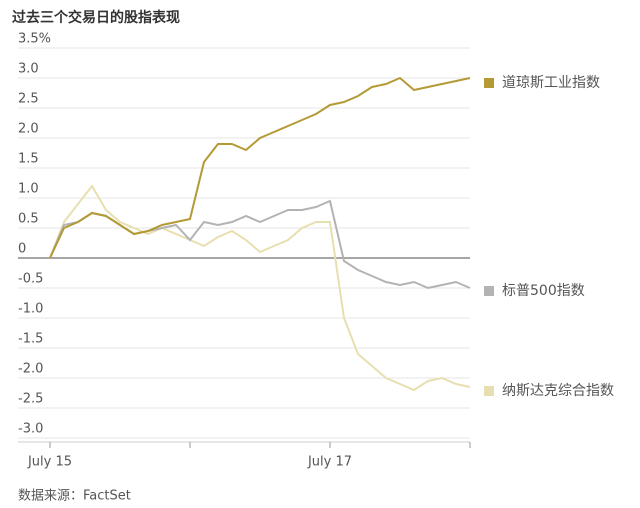 This screenshot has width=640, height=508. Describe the element at coordinates (28, 129) in the screenshot. I see `y-tick-label: 2.0` at that location.